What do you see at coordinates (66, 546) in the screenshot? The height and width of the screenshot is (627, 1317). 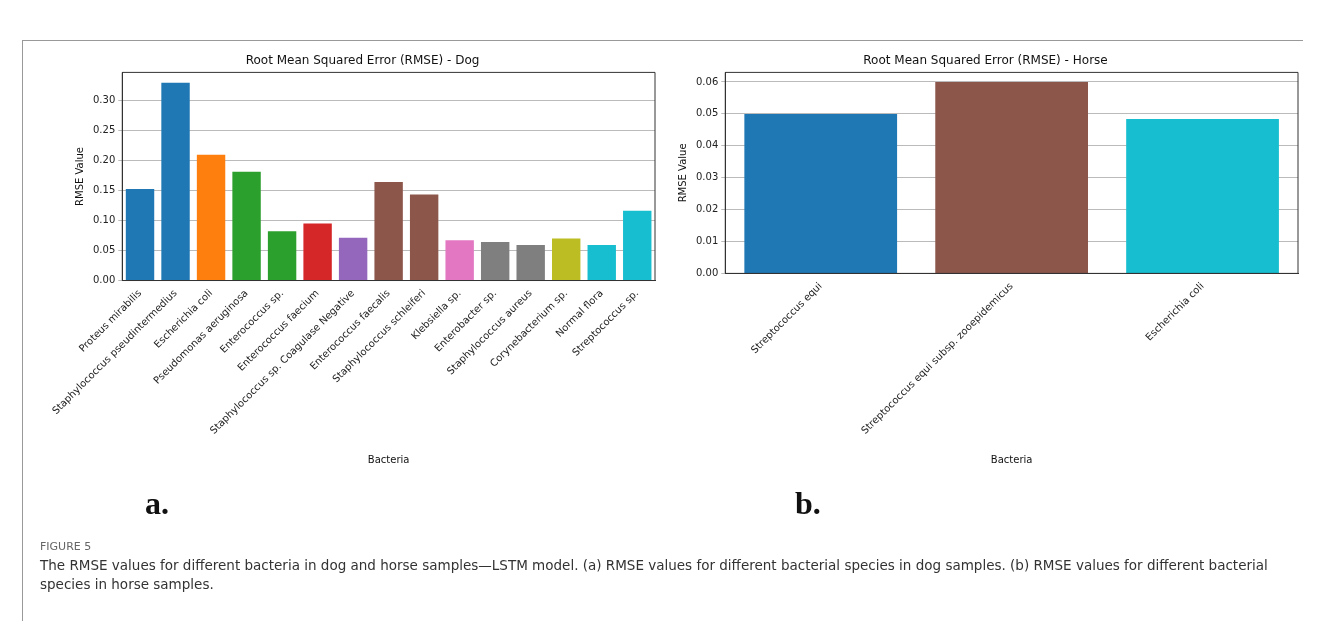 I see `caption: FIGURE 5` at bounding box center [66, 546].